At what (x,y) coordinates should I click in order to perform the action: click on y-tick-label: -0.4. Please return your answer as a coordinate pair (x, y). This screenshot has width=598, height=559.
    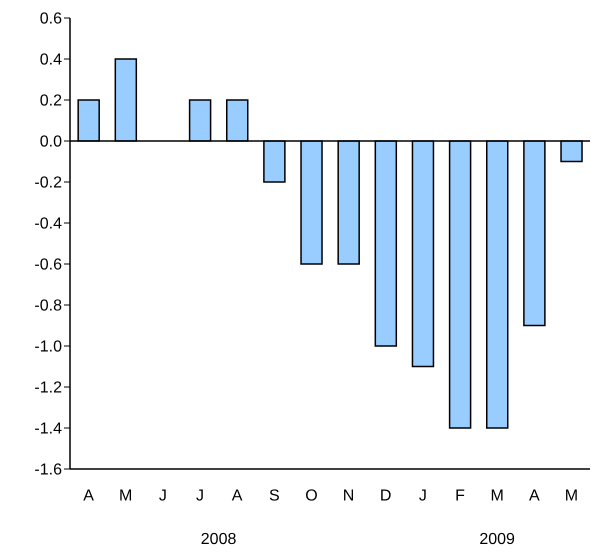
    Looking at the image, I should click on (48, 224).